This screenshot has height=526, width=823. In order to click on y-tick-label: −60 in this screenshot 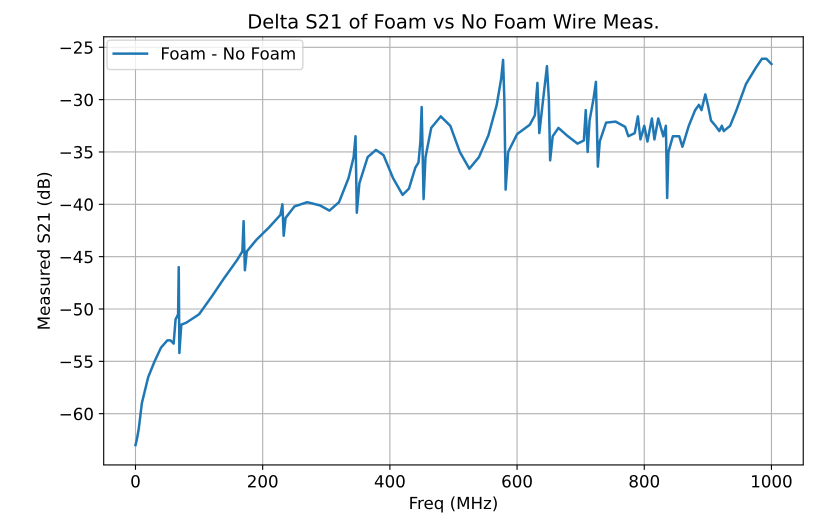, I will do `click(76, 414)`.